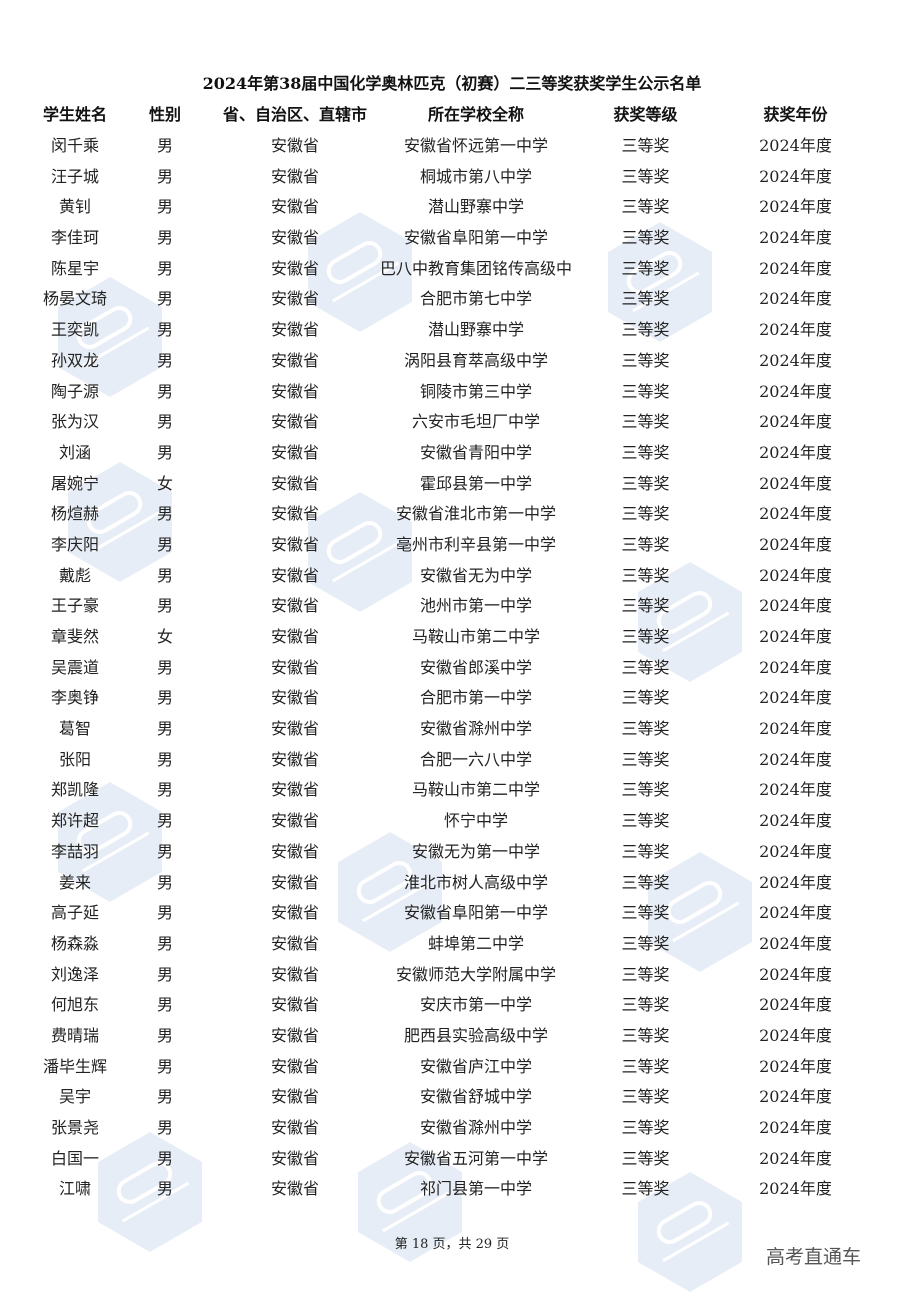 The width and height of the screenshot is (904, 1307). What do you see at coordinates (475, 575) in the screenshot?
I see `cell-school: 安徽省无为中学` at bounding box center [475, 575].